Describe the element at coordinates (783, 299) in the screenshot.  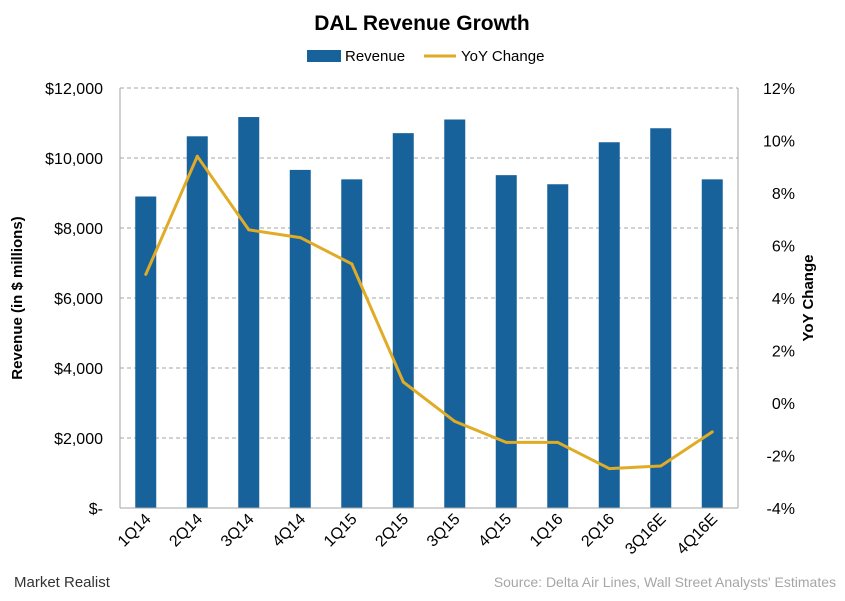
I see `y-tick-right: 4%` at that location.